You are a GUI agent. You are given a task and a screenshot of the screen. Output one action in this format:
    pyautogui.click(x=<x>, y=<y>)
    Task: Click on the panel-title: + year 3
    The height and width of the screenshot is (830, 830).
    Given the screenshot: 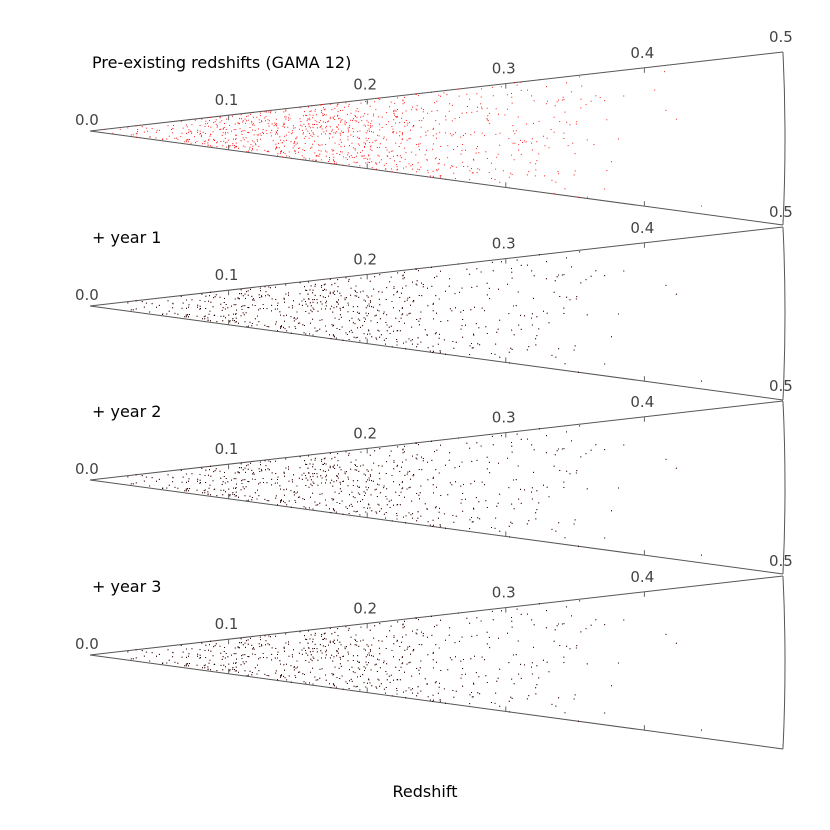 What is the action you would take?
    pyautogui.click(x=126, y=586)
    